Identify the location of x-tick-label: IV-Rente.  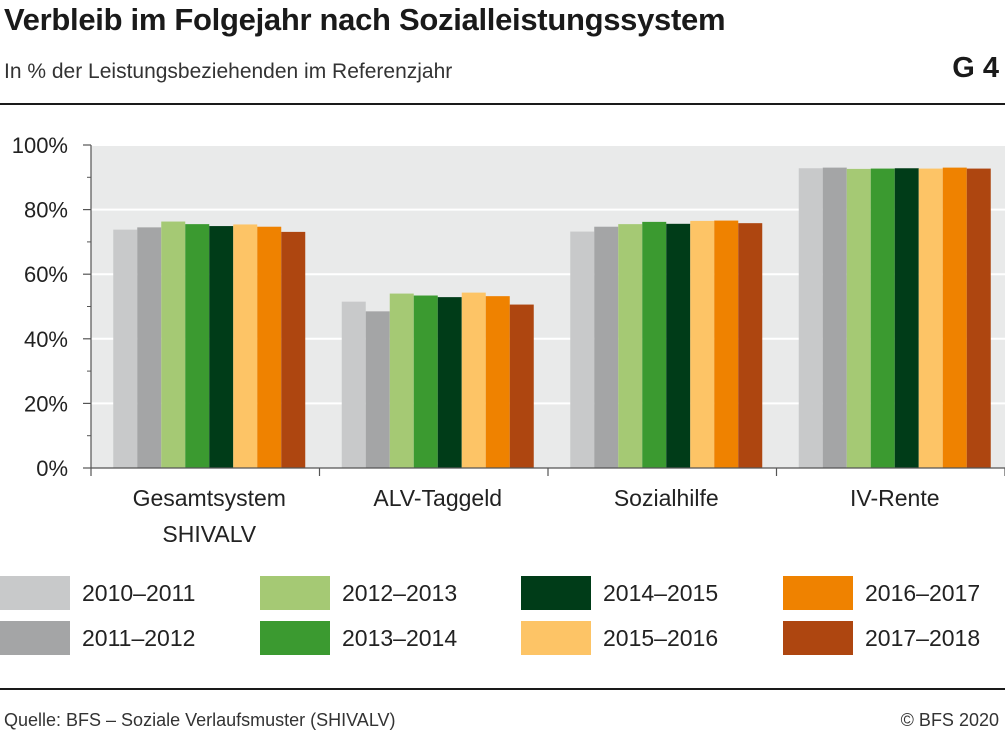
(895, 498).